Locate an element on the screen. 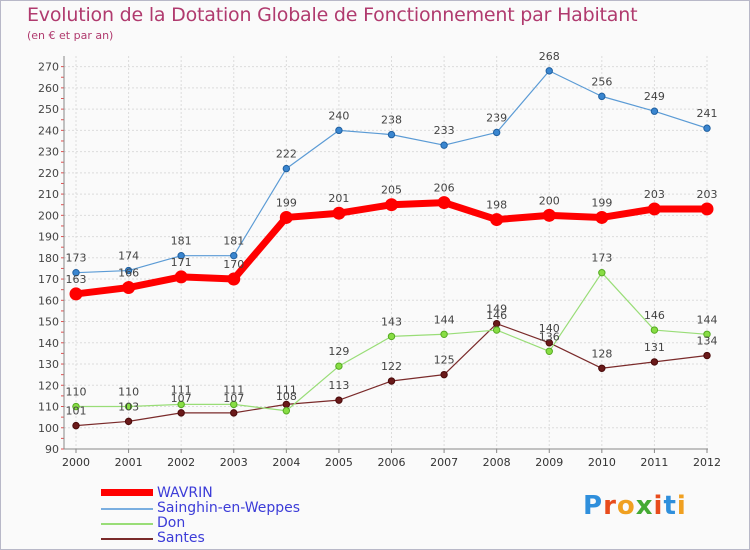 This screenshot has height=550, width=750. logo-letter: P is located at coordinates (593, 506).